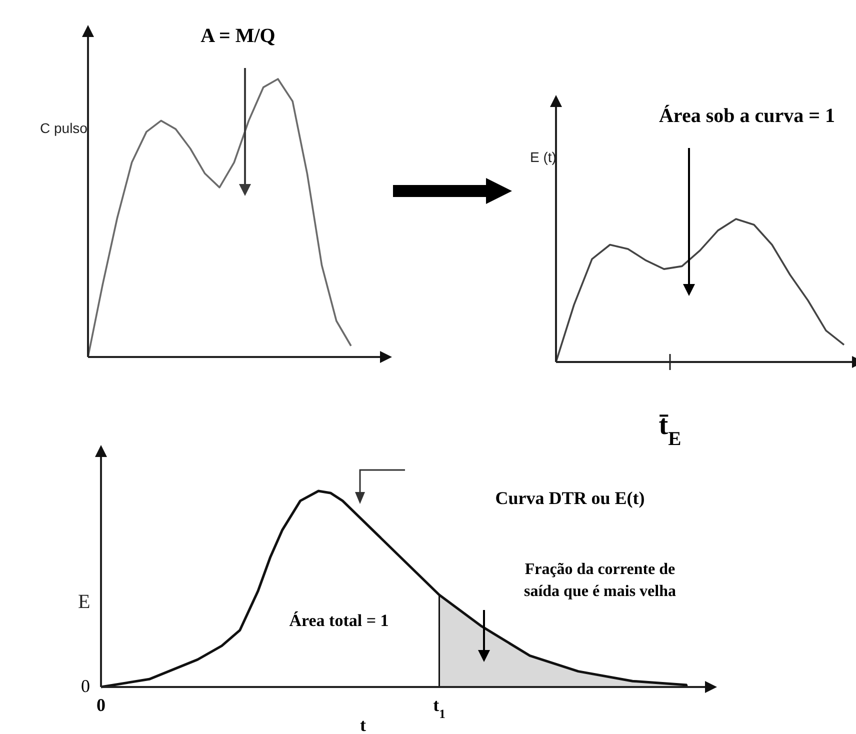 This screenshot has width=856, height=734. What do you see at coordinates (747, 115) in the screenshot?
I see `text: Área sob a curva = 1` at bounding box center [747, 115].